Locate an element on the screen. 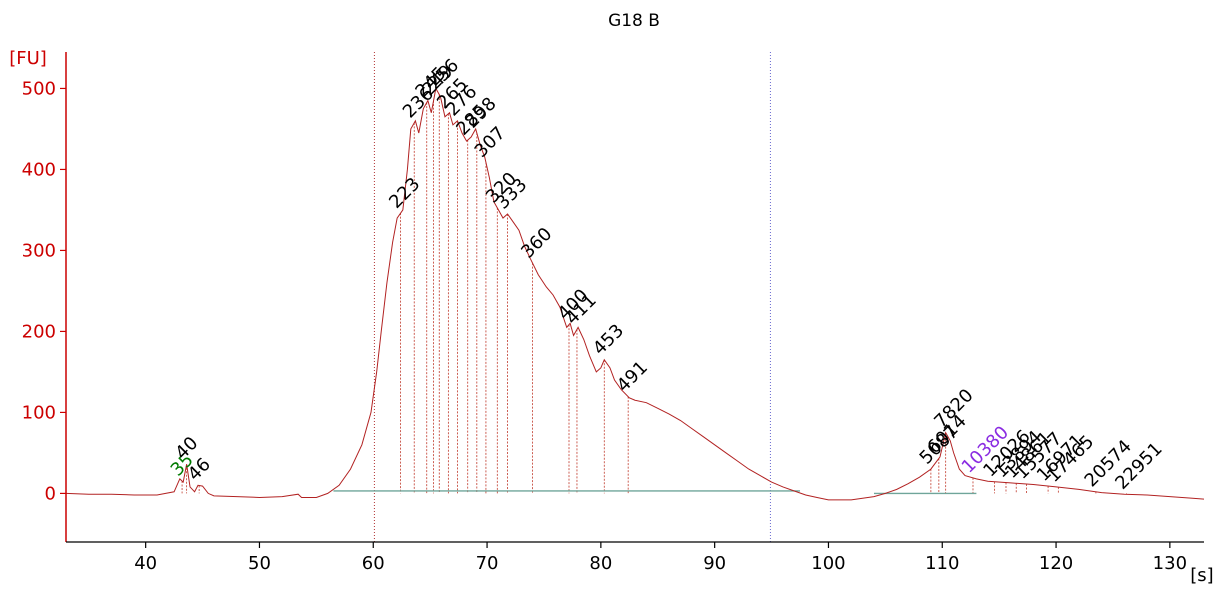  y-axis-label: [FU] is located at coordinates (28, 58).